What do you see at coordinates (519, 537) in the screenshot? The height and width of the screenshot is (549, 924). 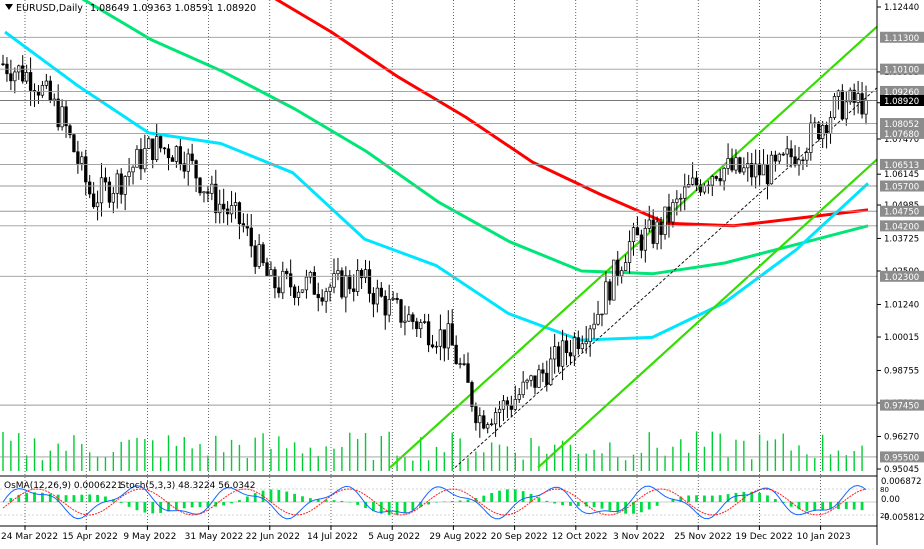 I see `time-axis-label: 20 Sep 2022` at bounding box center [519, 537].